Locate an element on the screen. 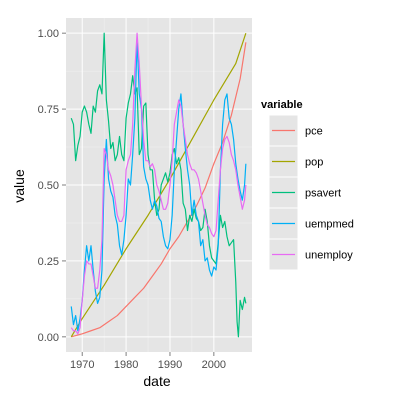  y-axis-title: value is located at coordinates (19, 186).